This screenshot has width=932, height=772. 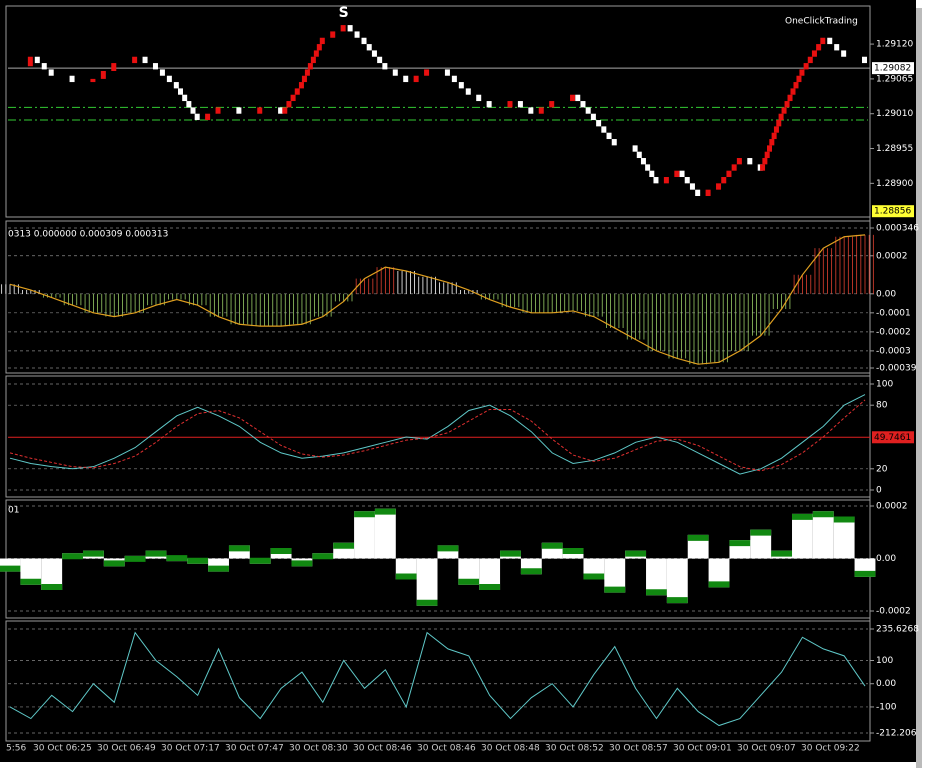 What do you see at coordinates (919, 388) in the screenshot?
I see `window-shadow` at bounding box center [919, 388].